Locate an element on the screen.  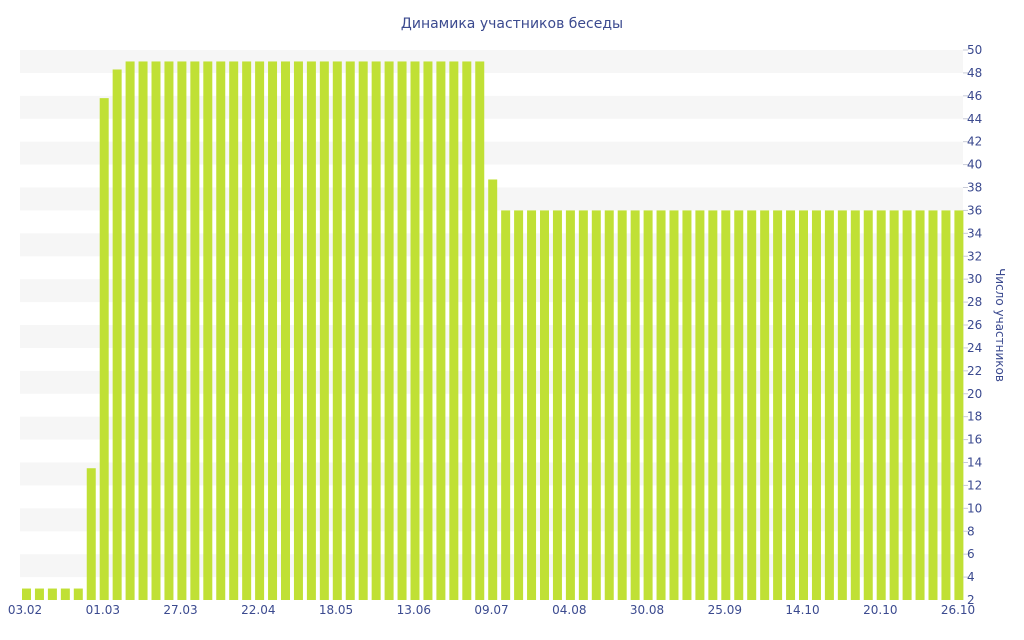
y-tick-label: 30 is located at coordinates (974, 279).